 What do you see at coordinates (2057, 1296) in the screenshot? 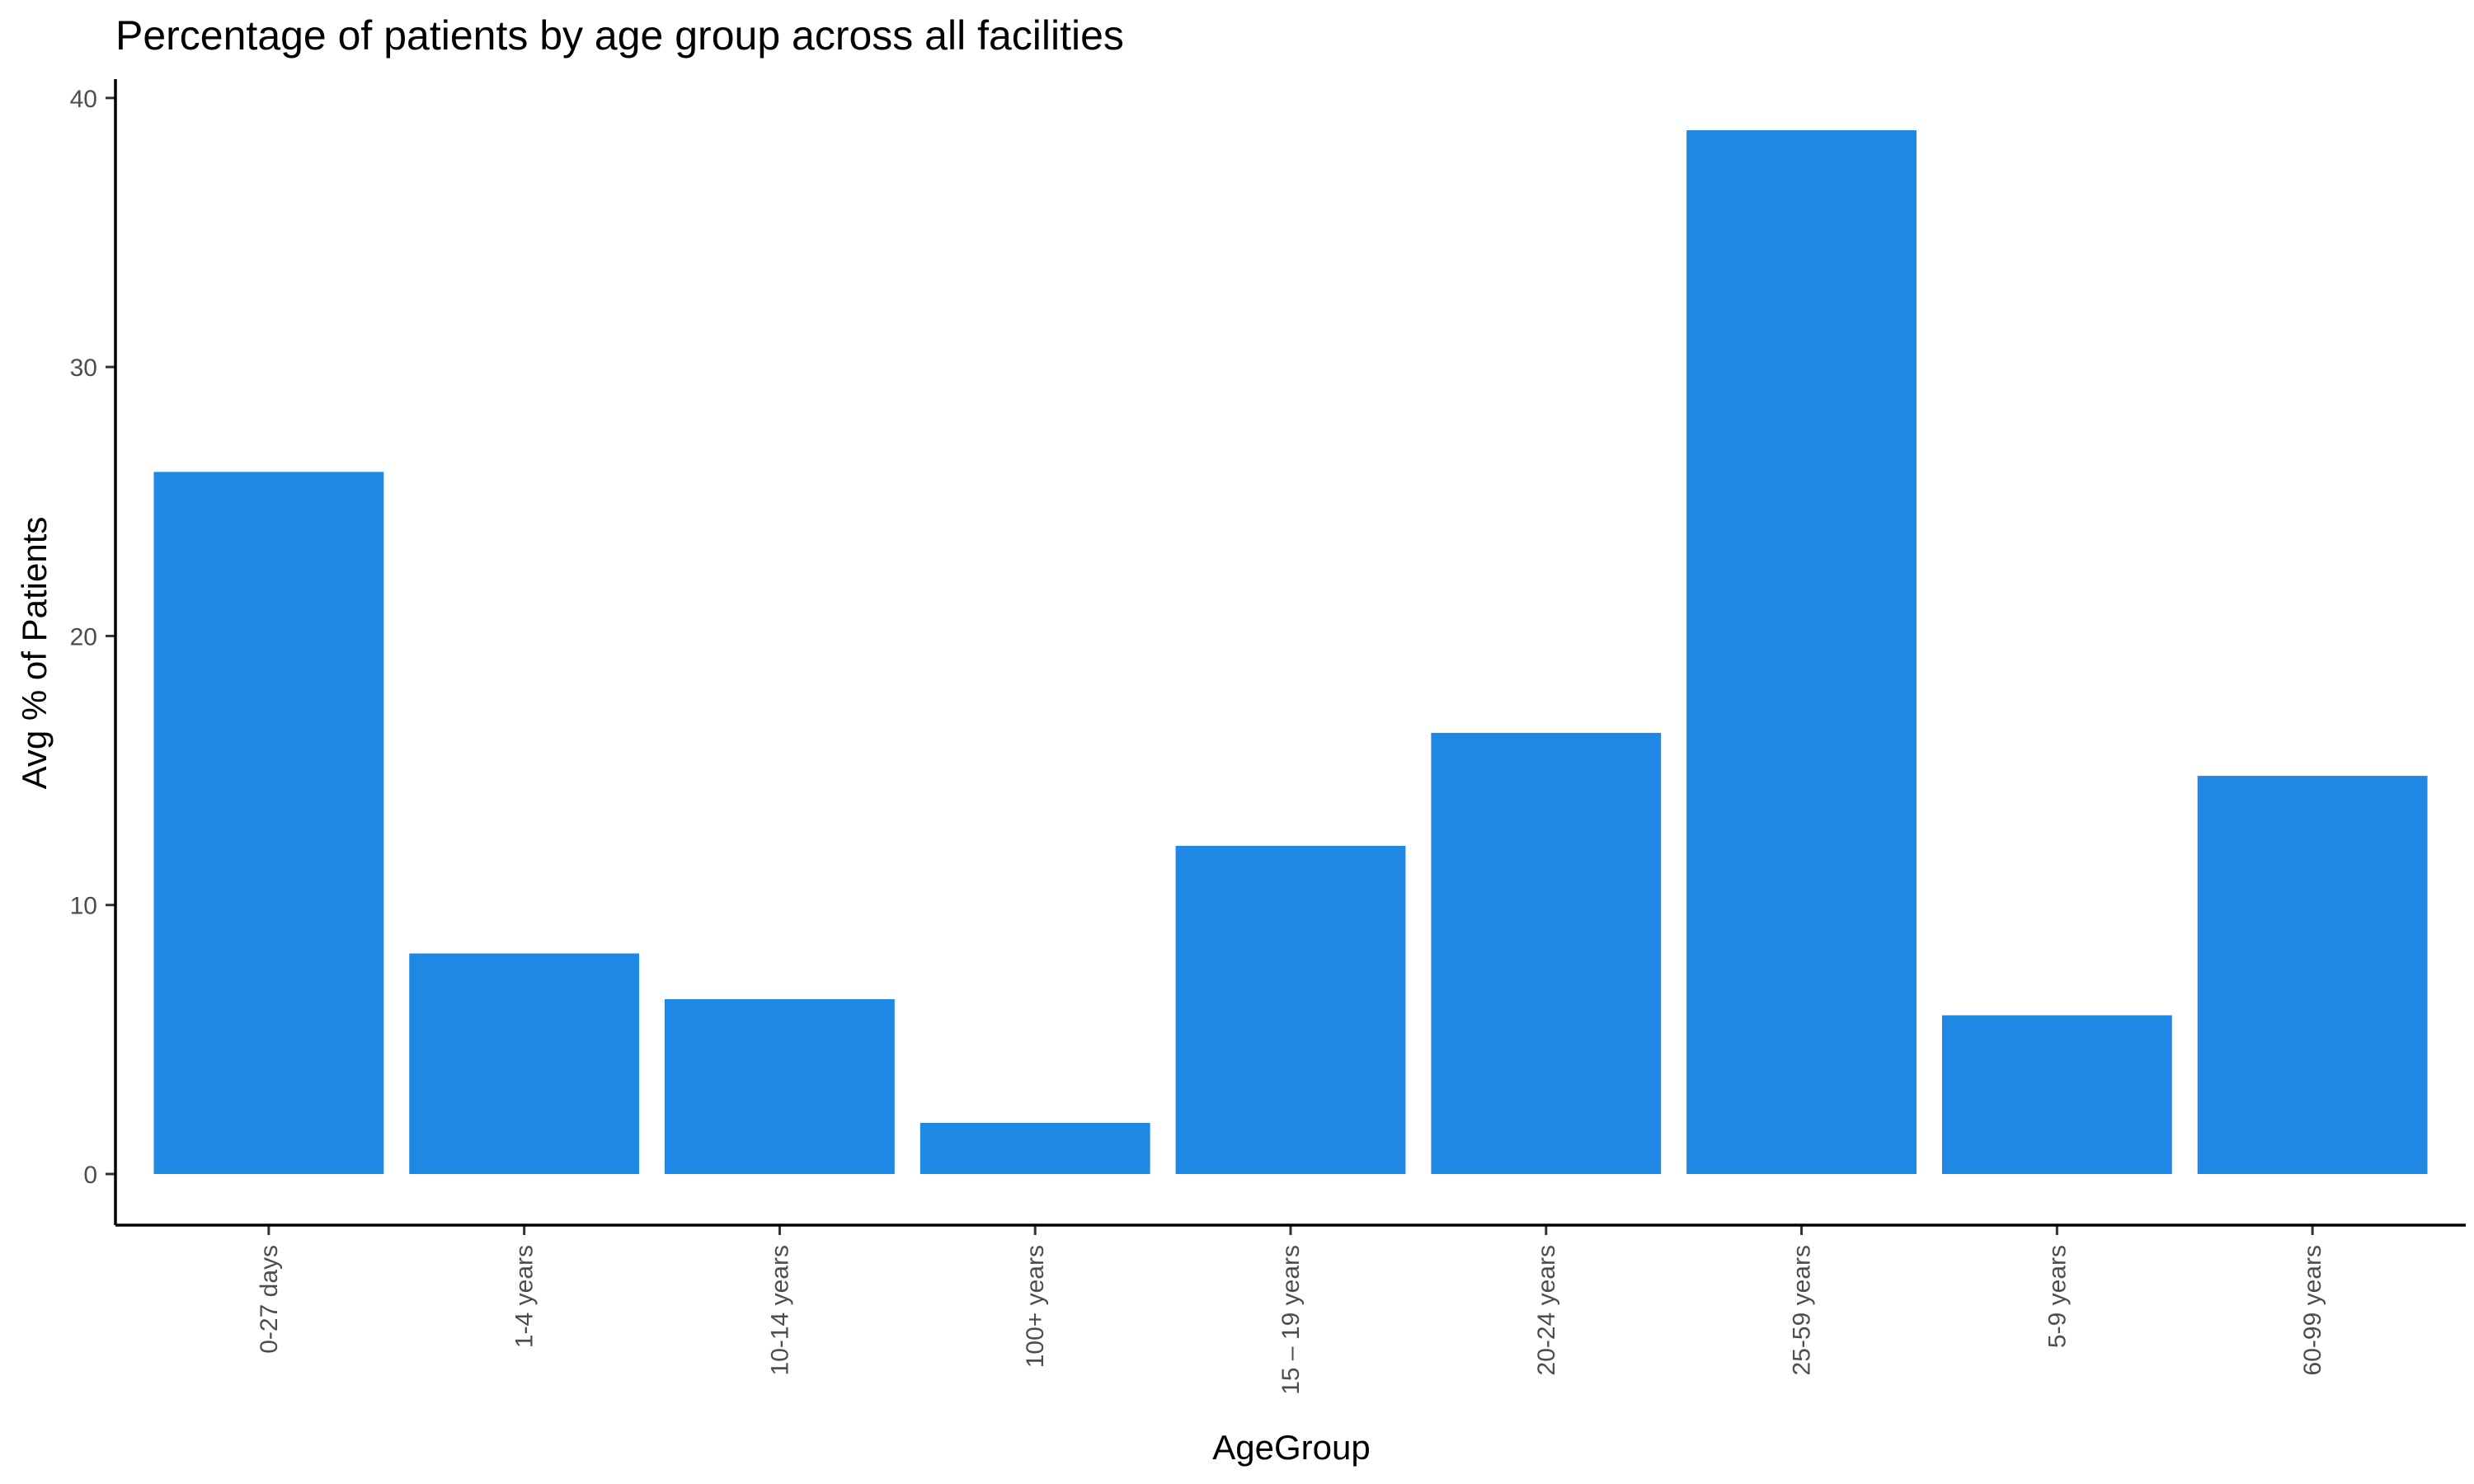
I see `x-tick-label: 5-9 years` at bounding box center [2057, 1296].